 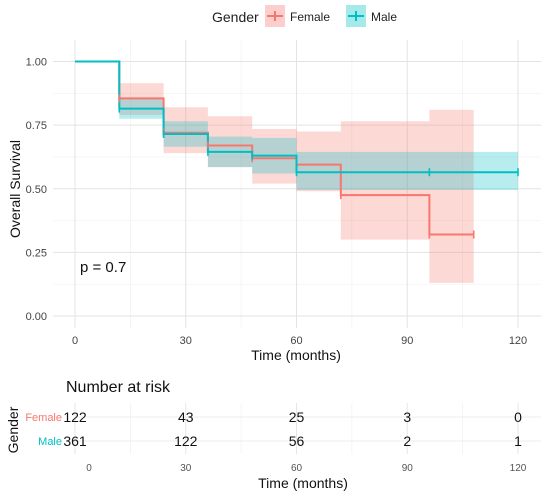 What do you see at coordinates (235, 17) in the screenshot?
I see `legend-title: Gender` at bounding box center [235, 17].